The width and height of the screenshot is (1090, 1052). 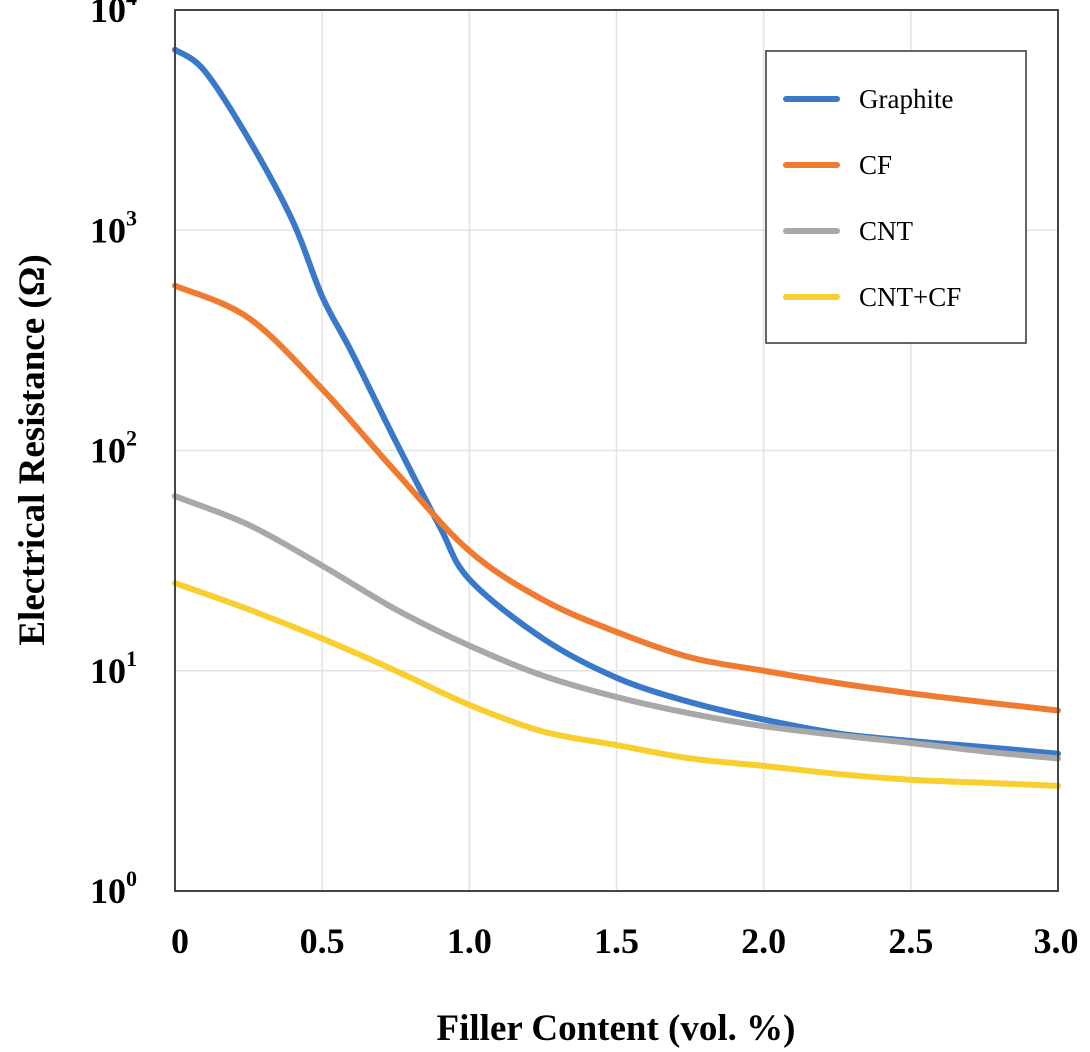 I want to click on y-tick-label: 10¹, so click(x=113, y=668).